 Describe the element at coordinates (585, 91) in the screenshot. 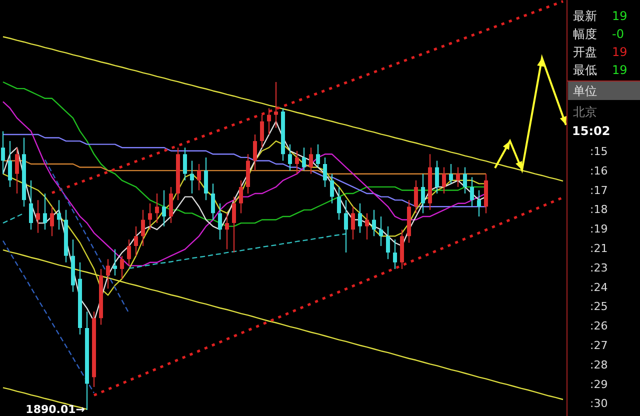

I see `text: 单位` at that location.